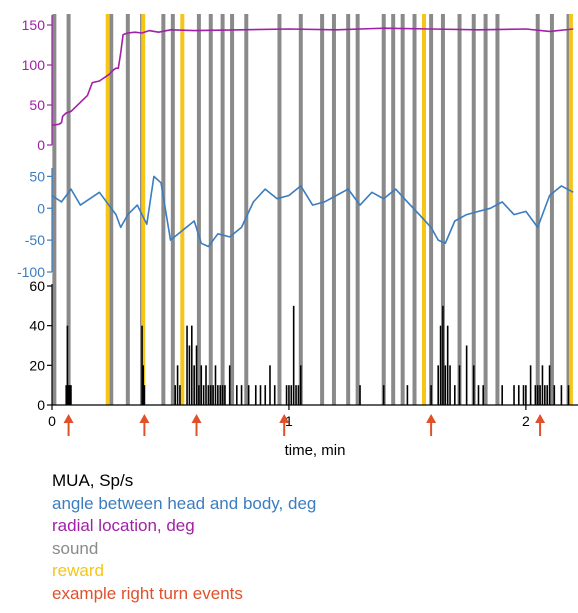 The height and width of the screenshot is (613, 578). I want to click on legend-item: sound, so click(75, 548).